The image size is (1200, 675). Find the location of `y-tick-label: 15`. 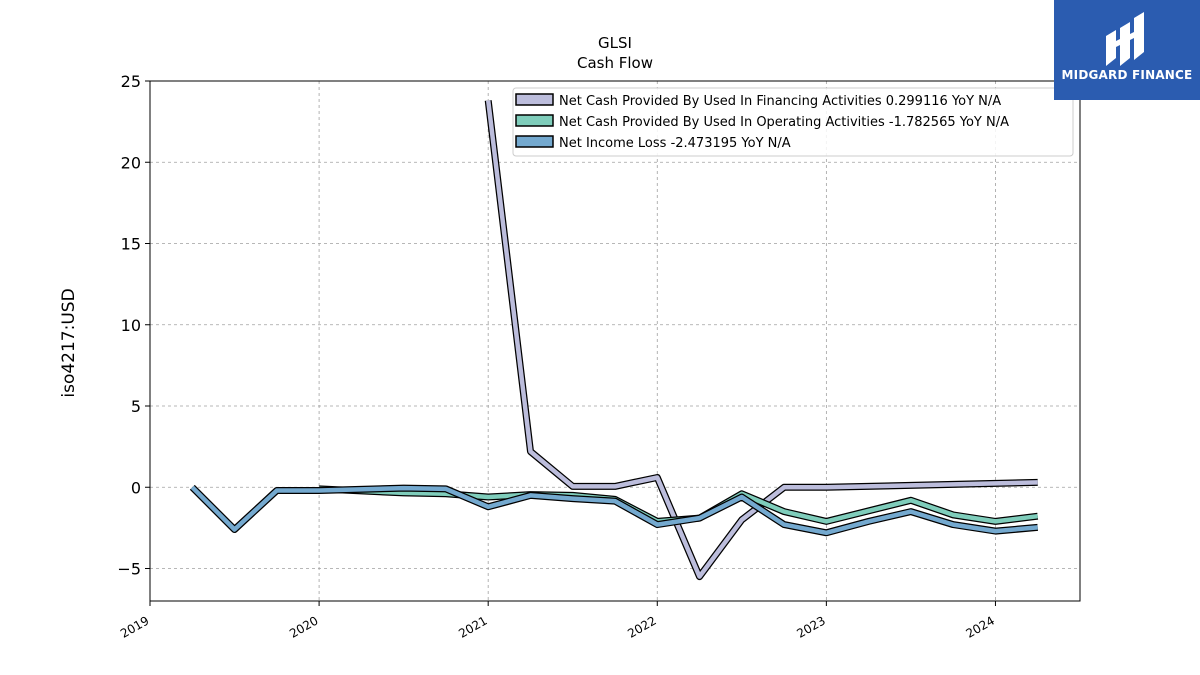

y-tick-label: 15 is located at coordinates (131, 244).